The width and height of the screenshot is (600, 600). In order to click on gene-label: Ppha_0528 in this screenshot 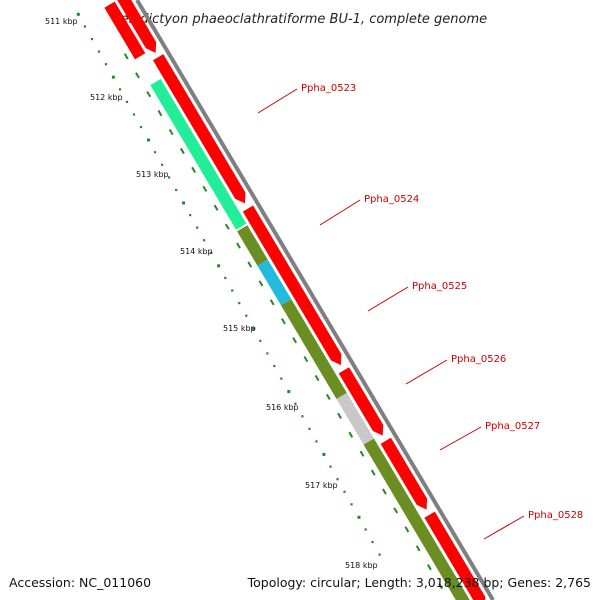, I will do `click(555, 515)`.